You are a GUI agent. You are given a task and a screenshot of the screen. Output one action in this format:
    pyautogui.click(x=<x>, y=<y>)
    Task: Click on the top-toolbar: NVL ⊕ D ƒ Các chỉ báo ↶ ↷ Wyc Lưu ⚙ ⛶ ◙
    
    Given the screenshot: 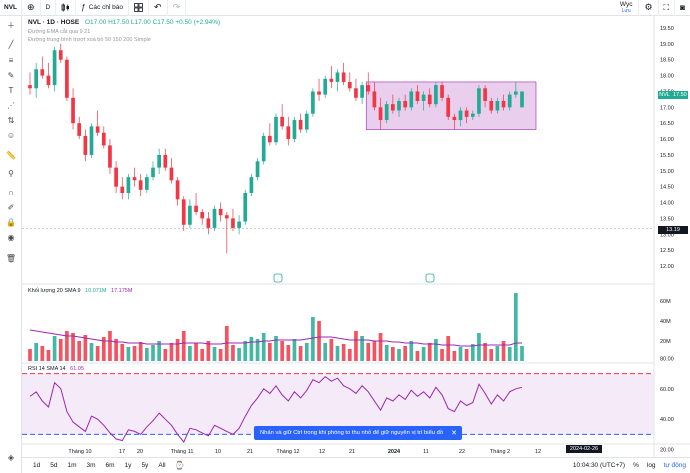 What is the action you would take?
    pyautogui.click(x=345, y=8)
    